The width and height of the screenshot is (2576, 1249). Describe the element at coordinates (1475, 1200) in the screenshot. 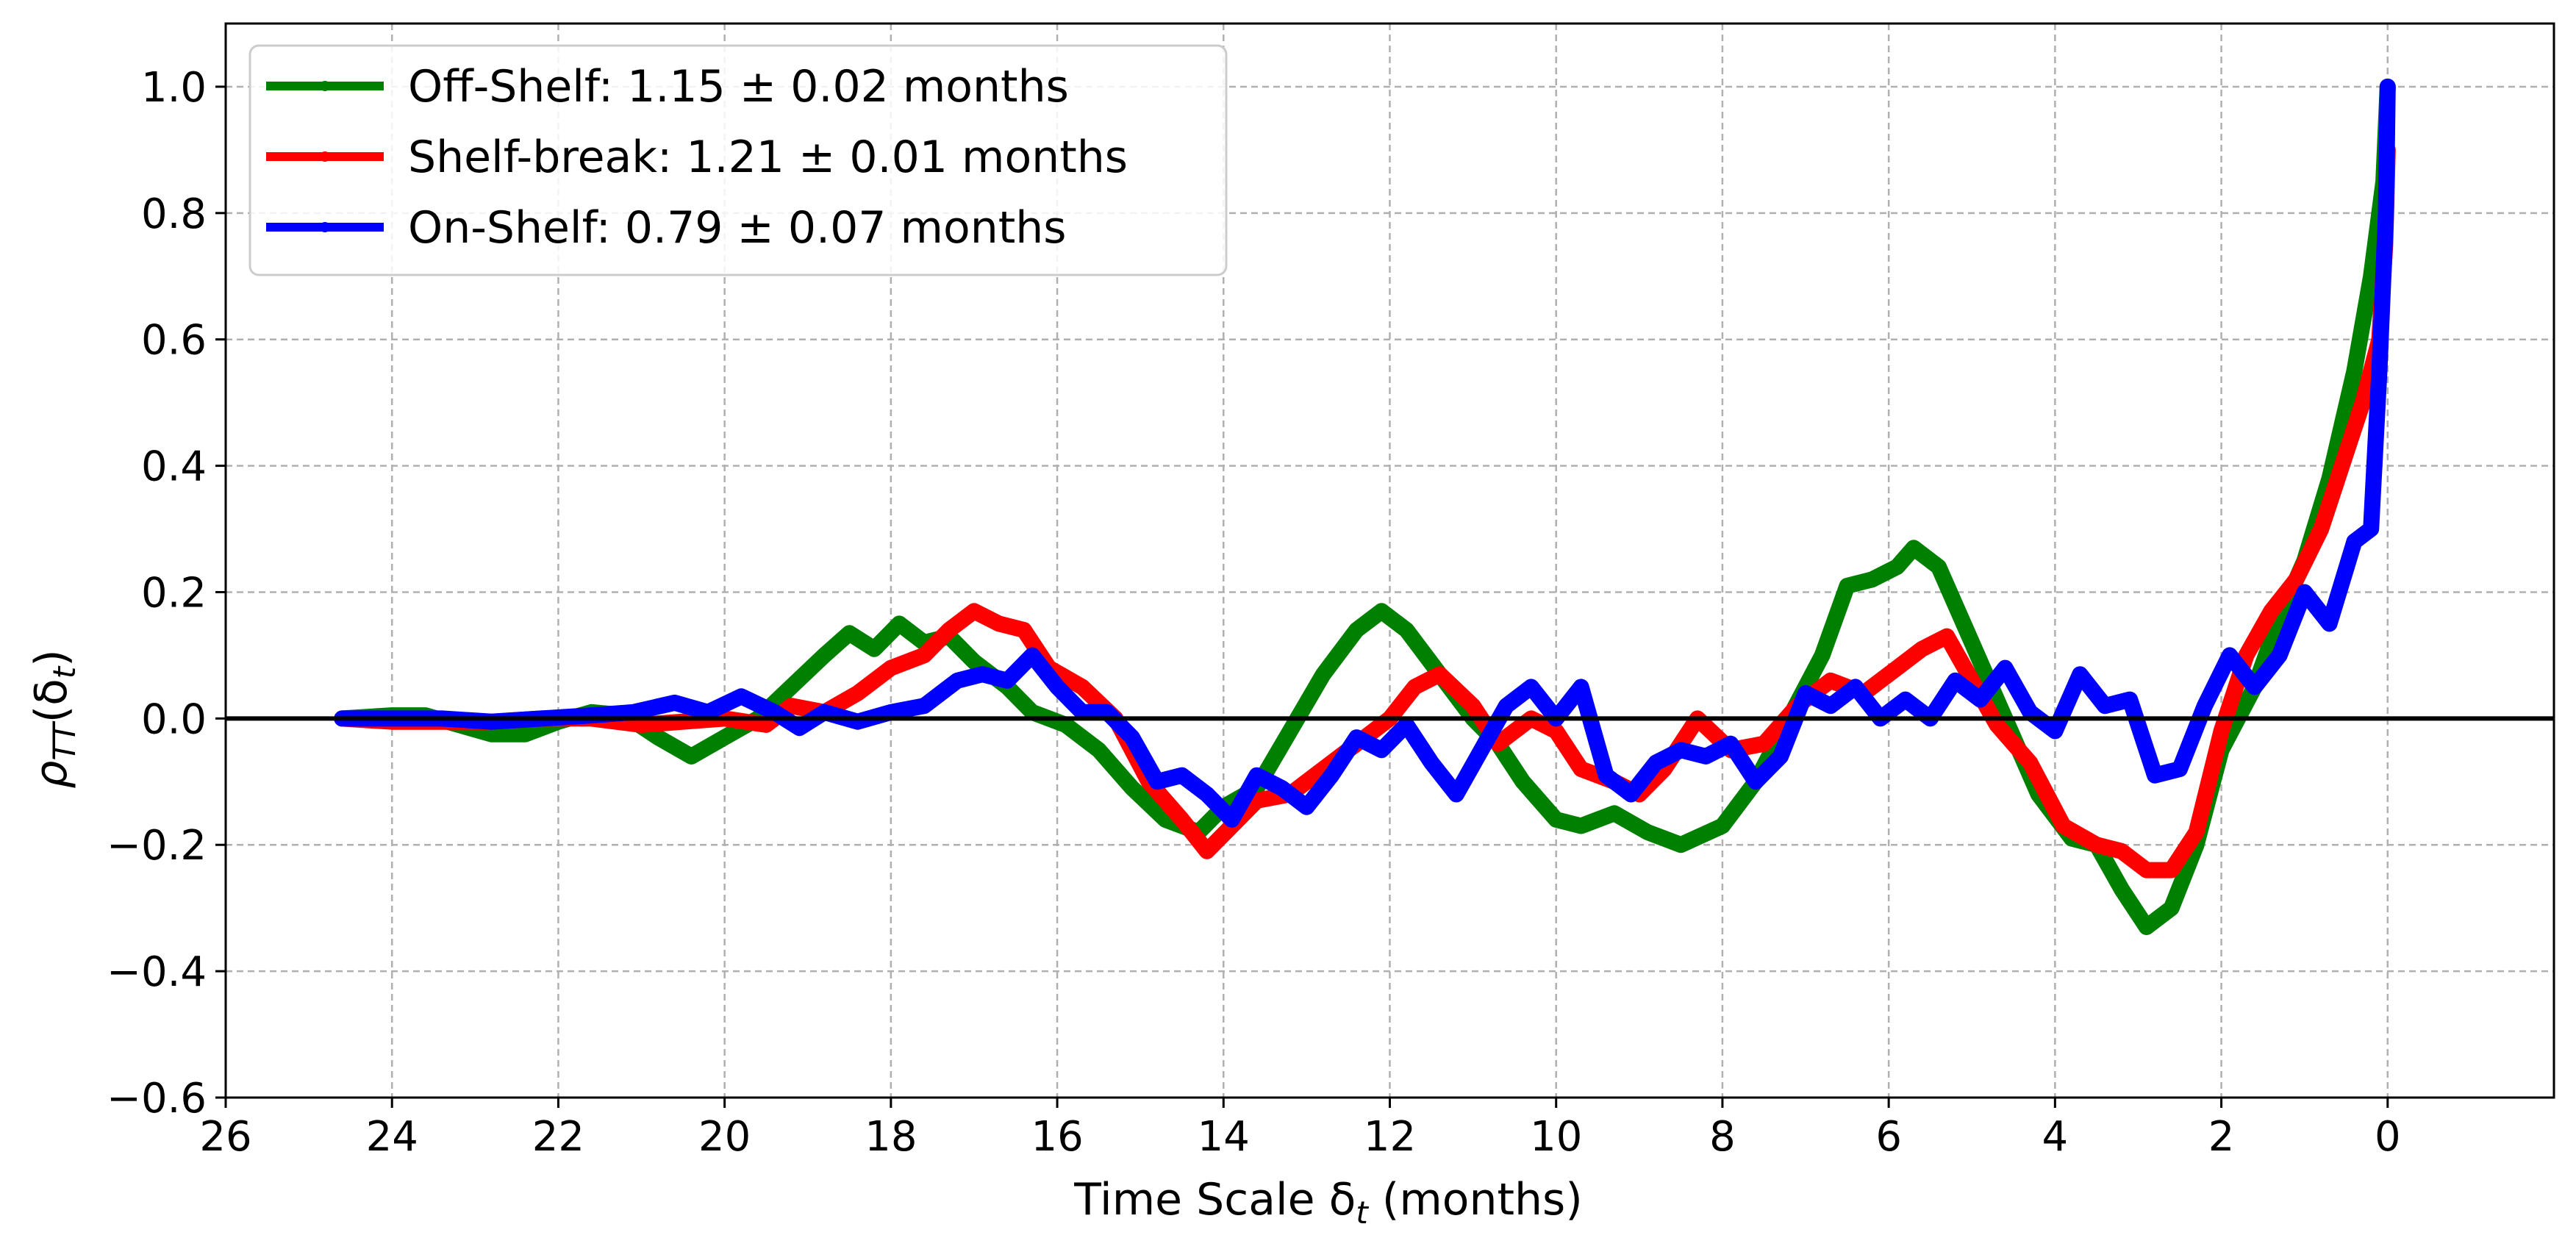

I see `x-axis-label-suffix: (months)` at that location.